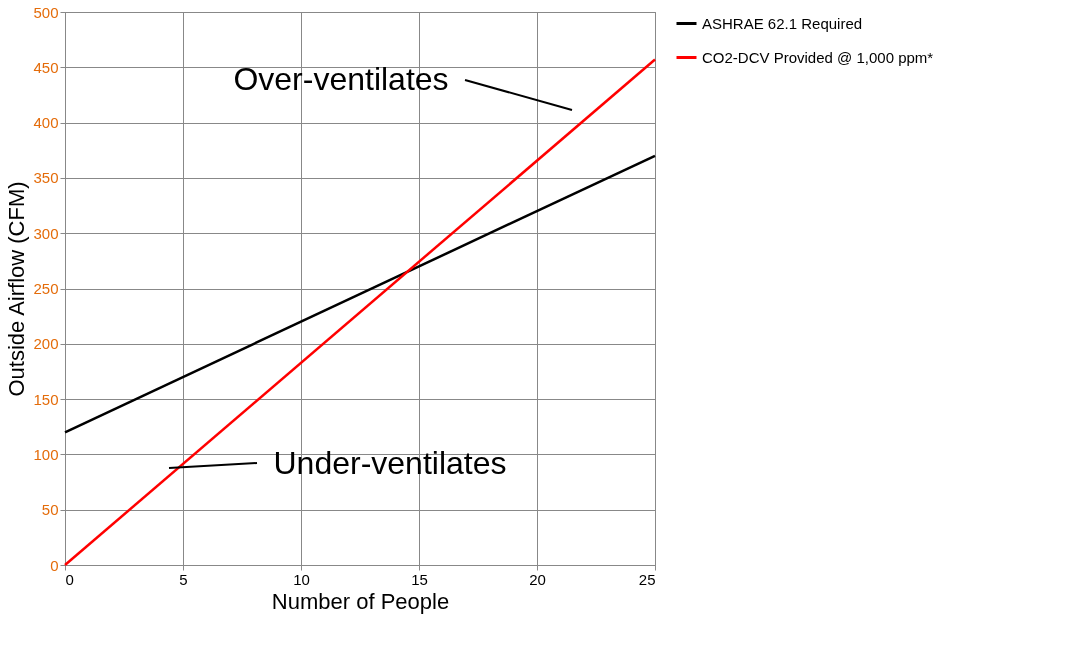 The width and height of the screenshot is (1073, 662). I want to click on y-tick-label: 50, so click(50, 510).